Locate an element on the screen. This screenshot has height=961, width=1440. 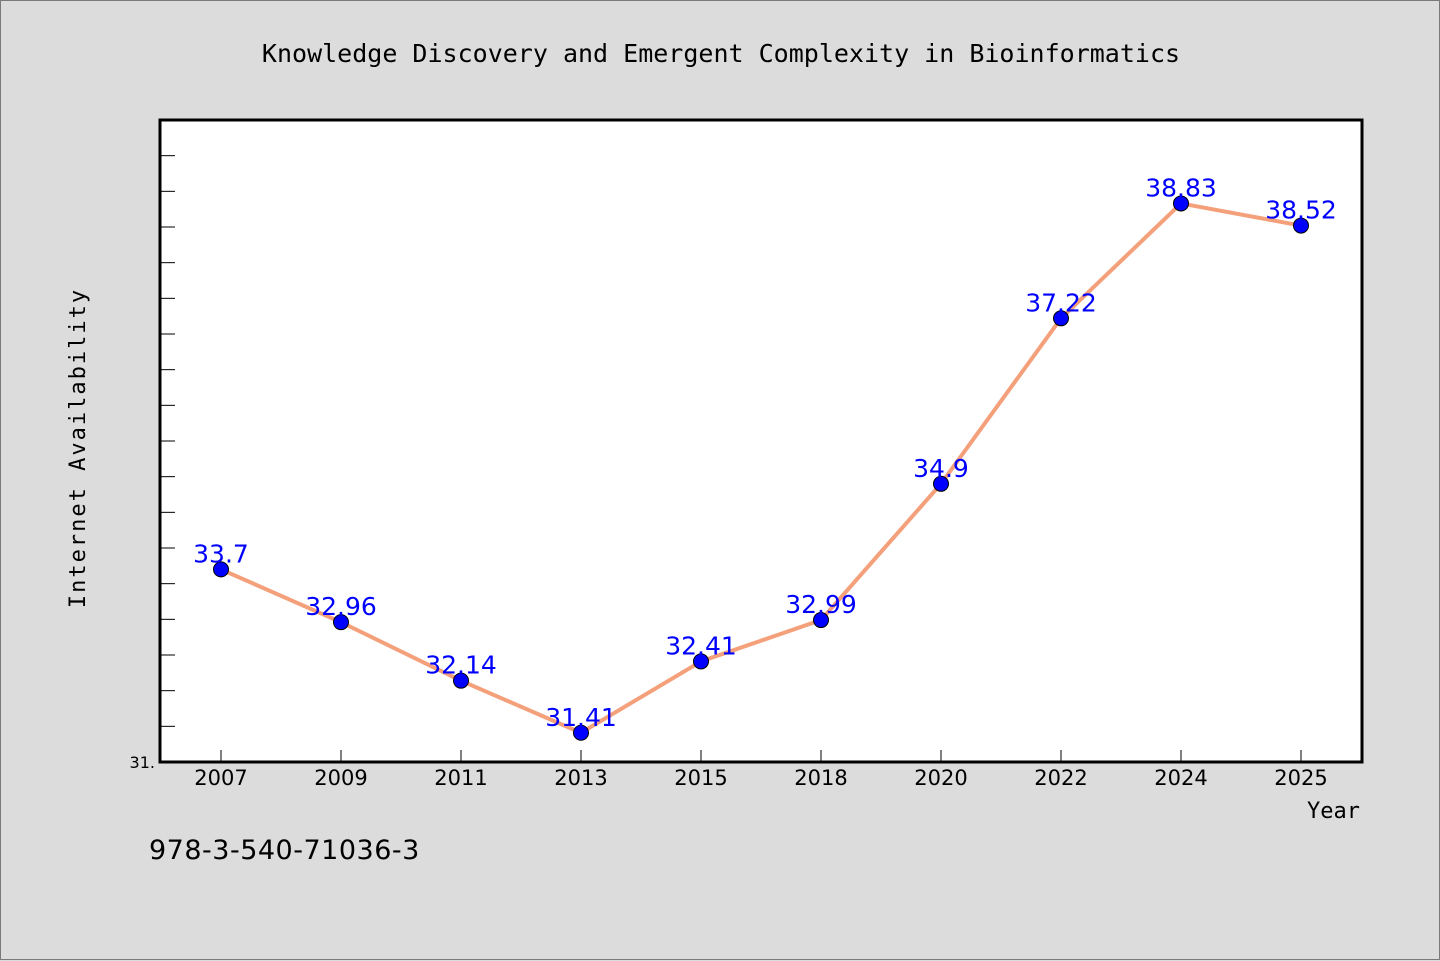
x-tick-label: 2009 is located at coordinates (340, 778).